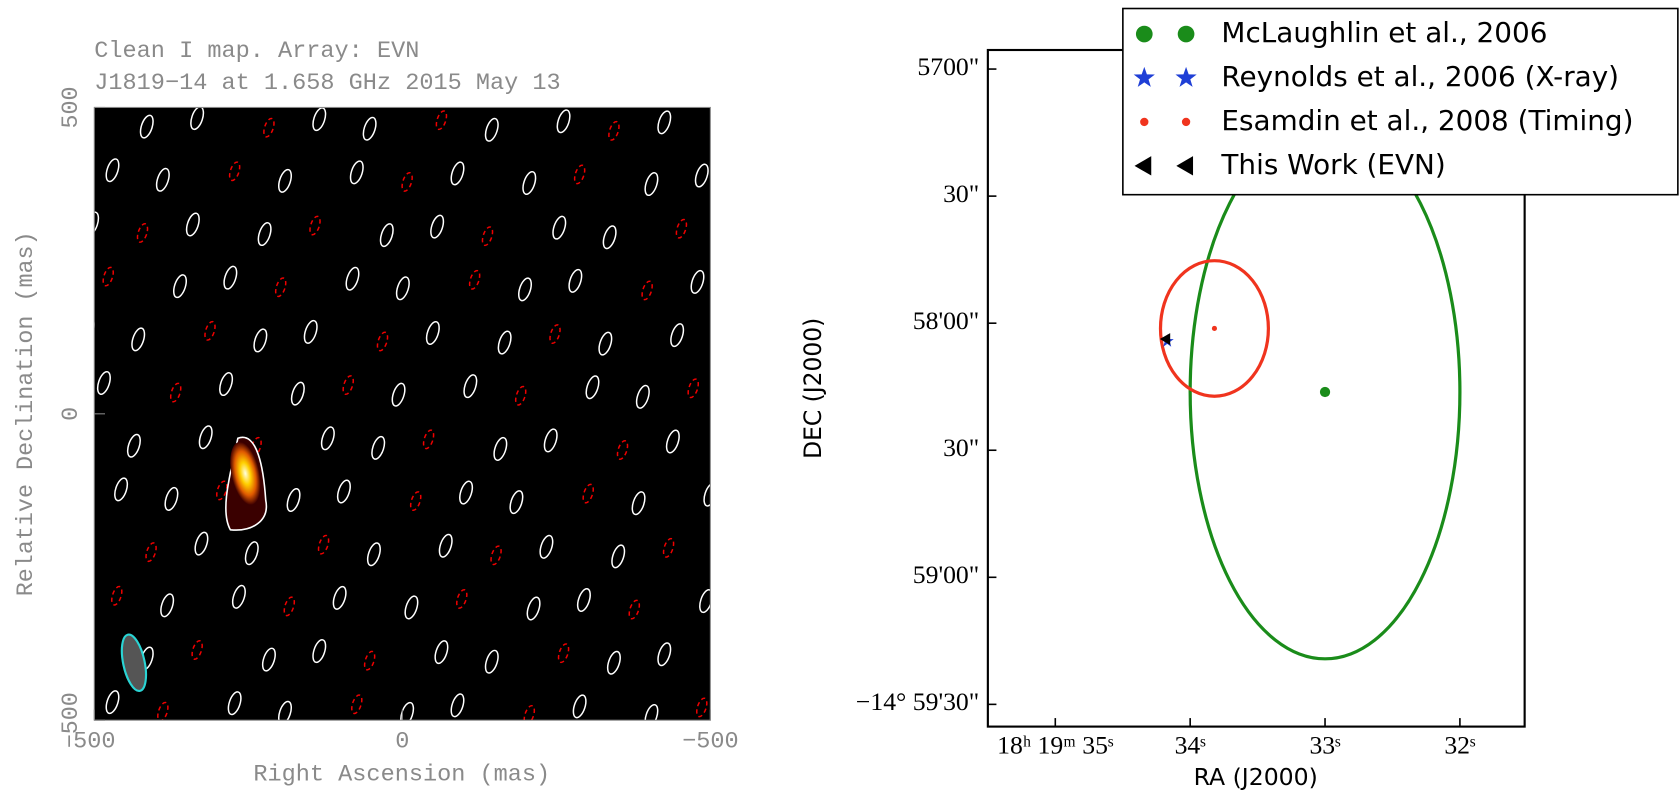 This screenshot has width=1680, height=800. I want to click on right-x-label: RA (J2000), so click(1256, 777).